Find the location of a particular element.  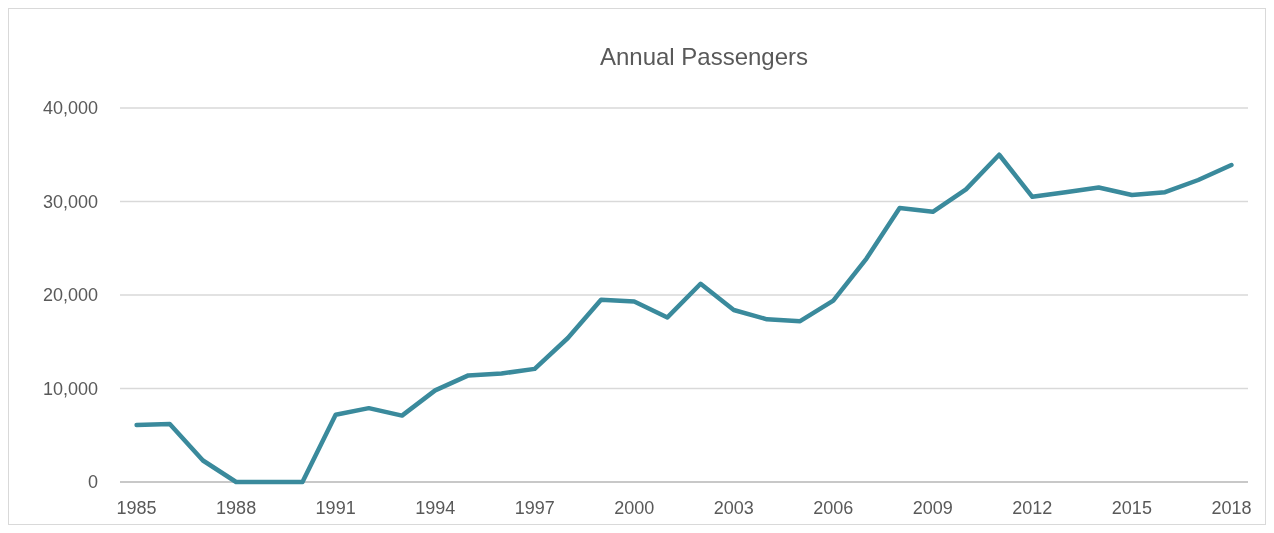

y-tick-label: 0 is located at coordinates (92, 482).